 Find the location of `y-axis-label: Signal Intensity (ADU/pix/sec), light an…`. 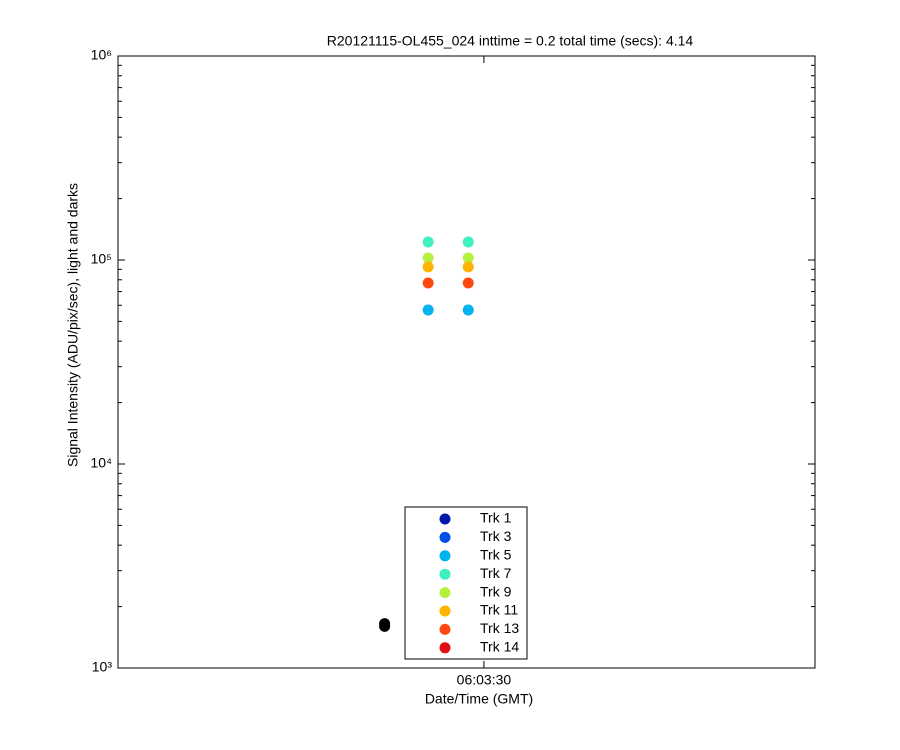

y-axis-label: Signal Intensity (ADU/pix/sec), light an… is located at coordinates (73, 325).